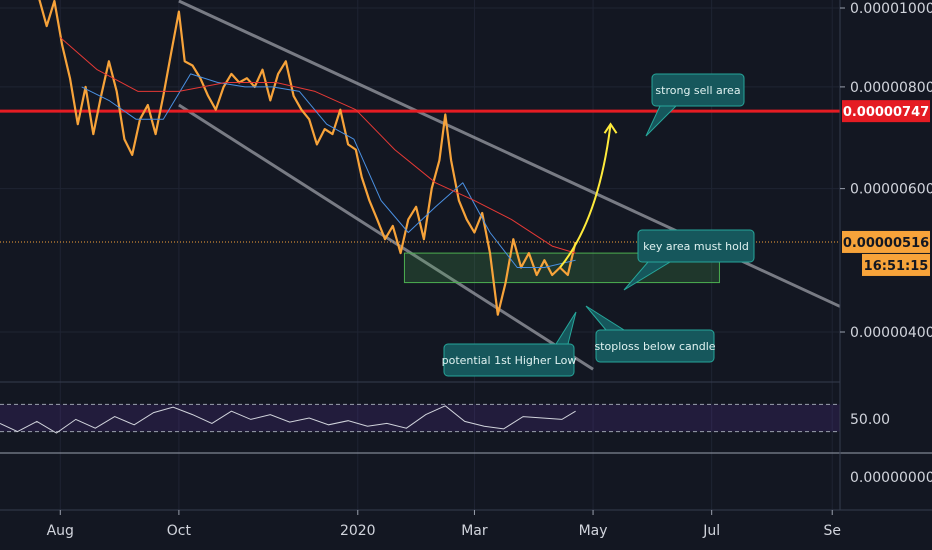  I want to click on x-tick-label: 2020, so click(358, 531).